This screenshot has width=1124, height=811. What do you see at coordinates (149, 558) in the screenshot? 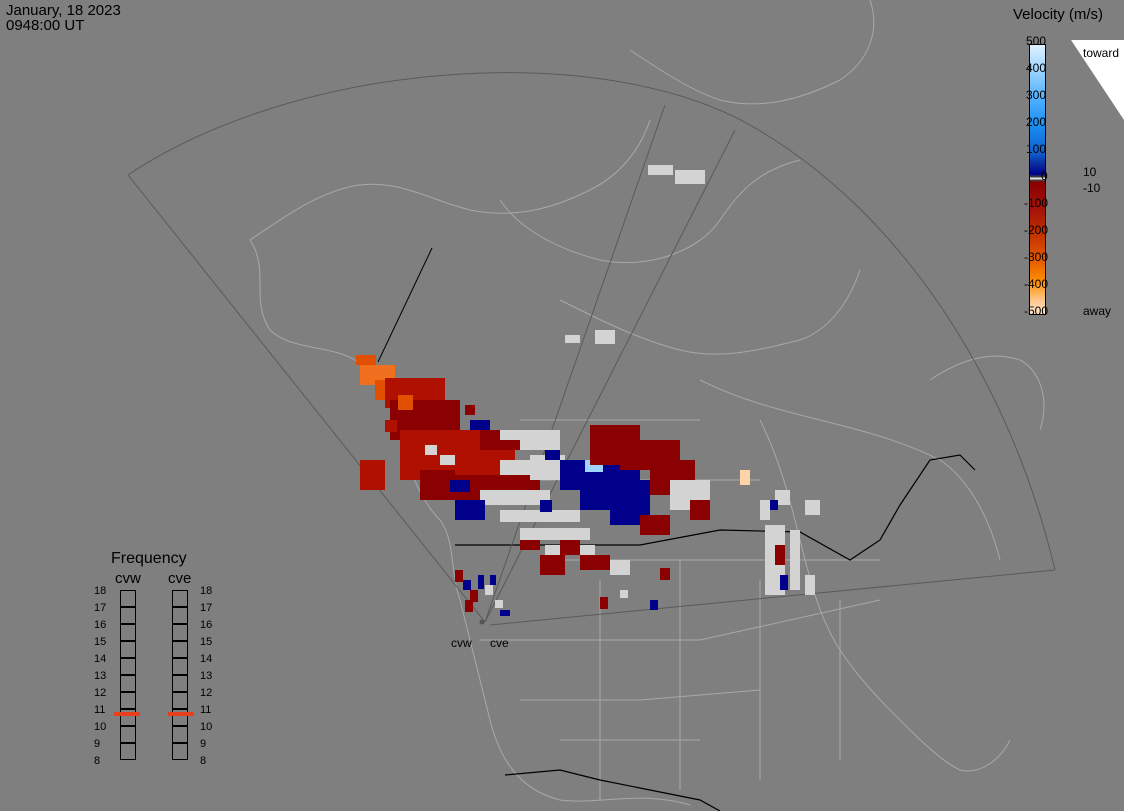
I see `frequency-title: Frequency` at bounding box center [149, 558].